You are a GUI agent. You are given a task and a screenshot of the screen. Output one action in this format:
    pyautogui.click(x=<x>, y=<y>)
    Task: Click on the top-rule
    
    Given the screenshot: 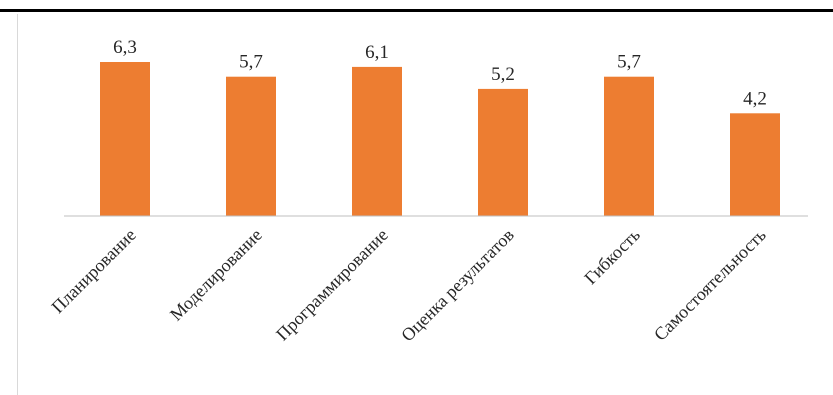 What is the action you would take?
    pyautogui.click(x=416, y=10)
    